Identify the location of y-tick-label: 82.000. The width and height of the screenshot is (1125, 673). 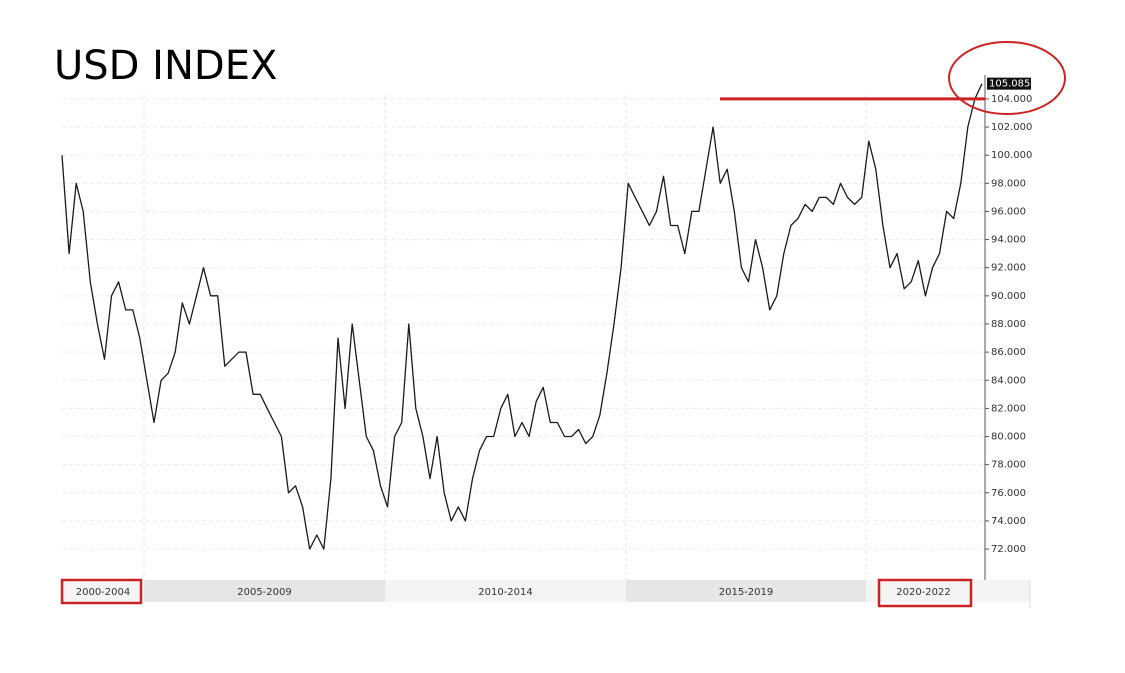
(1008, 408).